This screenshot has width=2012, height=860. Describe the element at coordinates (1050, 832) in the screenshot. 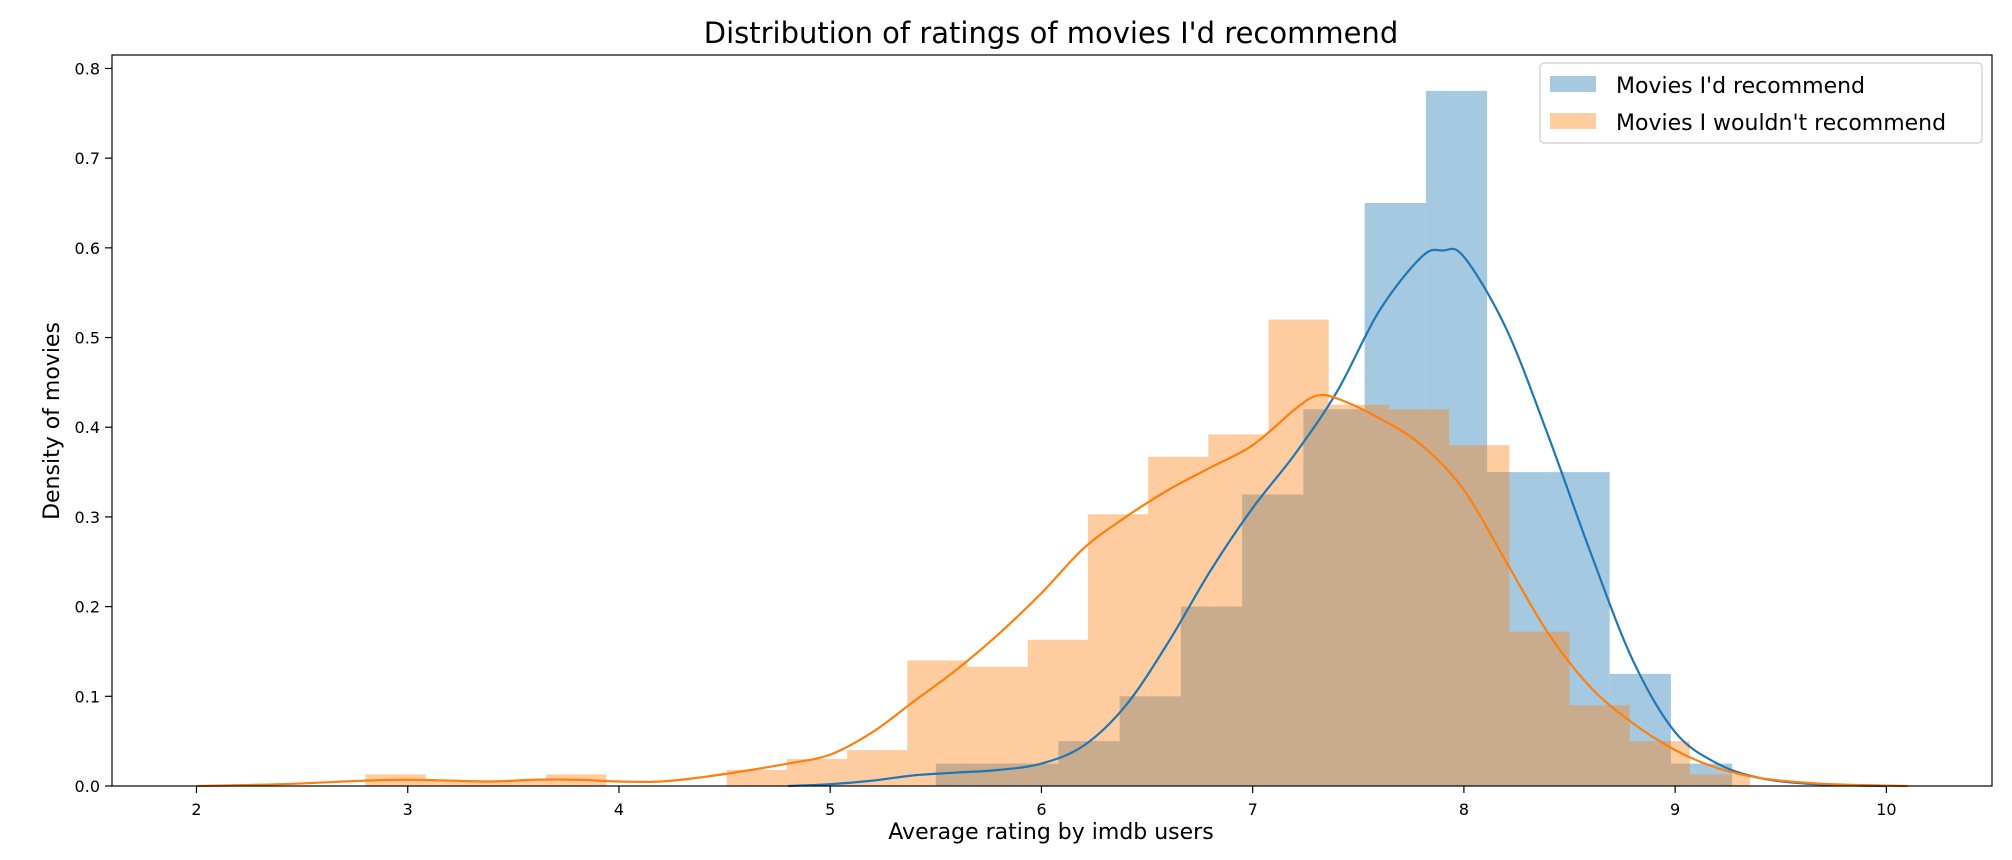

I see `x-axis-title: Average rating by imdb users` at that location.